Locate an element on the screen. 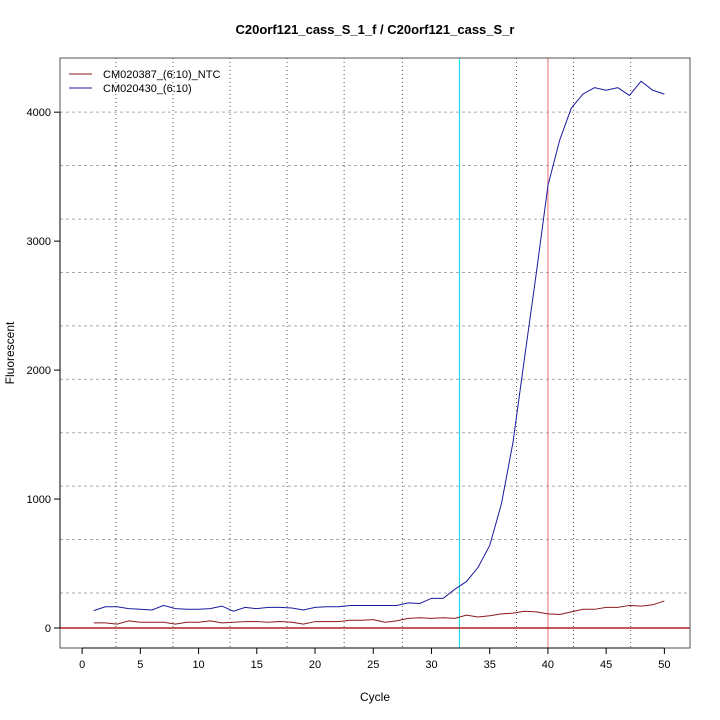 This screenshot has width=720, height=720. x-tick-label: 10 is located at coordinates (198, 665).